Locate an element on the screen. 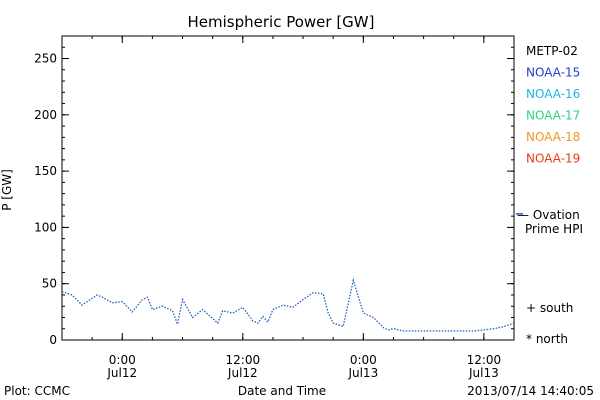  ovation-hpi-line is located at coordinates (288, 304).